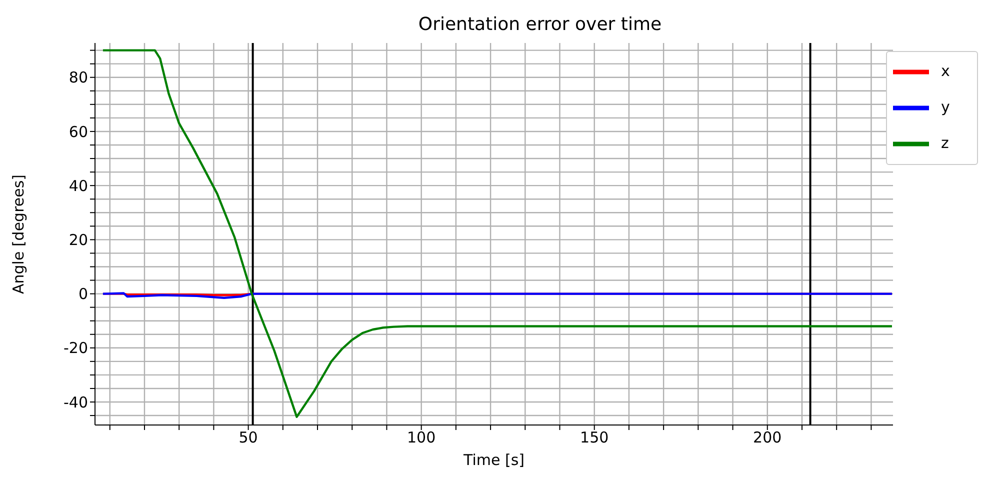 The height and width of the screenshot is (481, 986). I want to click on legend-label: x, so click(945, 71).